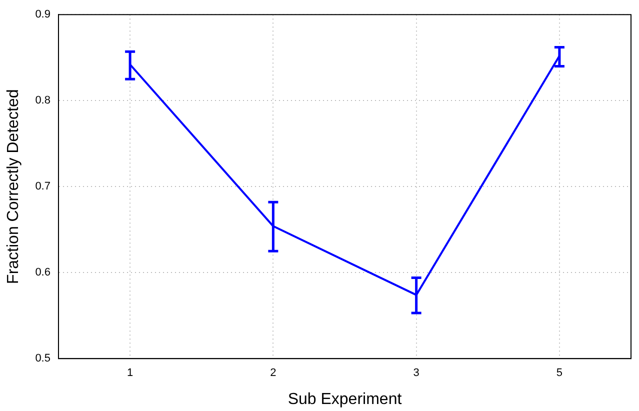 This screenshot has height=411, width=639. I want to click on y-tick-label: 0.5, so click(42, 358).